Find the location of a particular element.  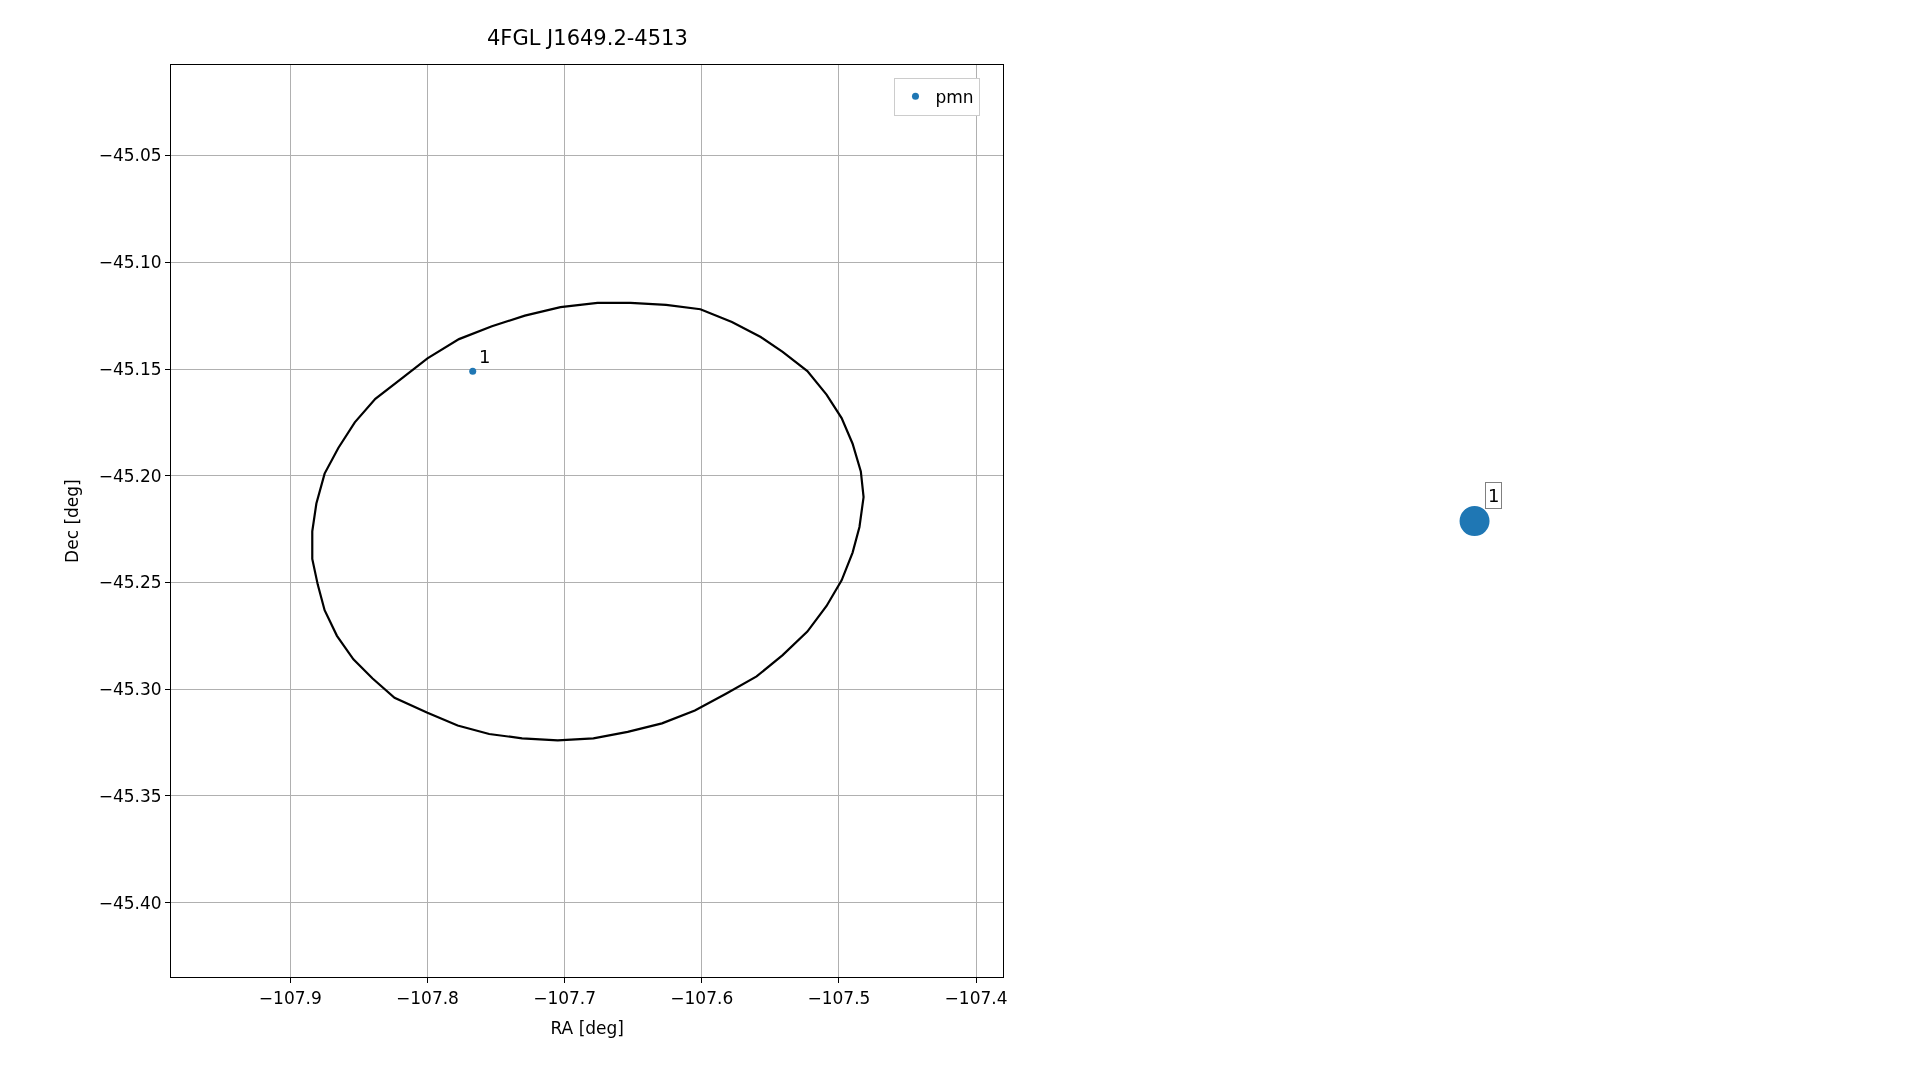

x-tick-label: −107.7 is located at coordinates (565, 997).